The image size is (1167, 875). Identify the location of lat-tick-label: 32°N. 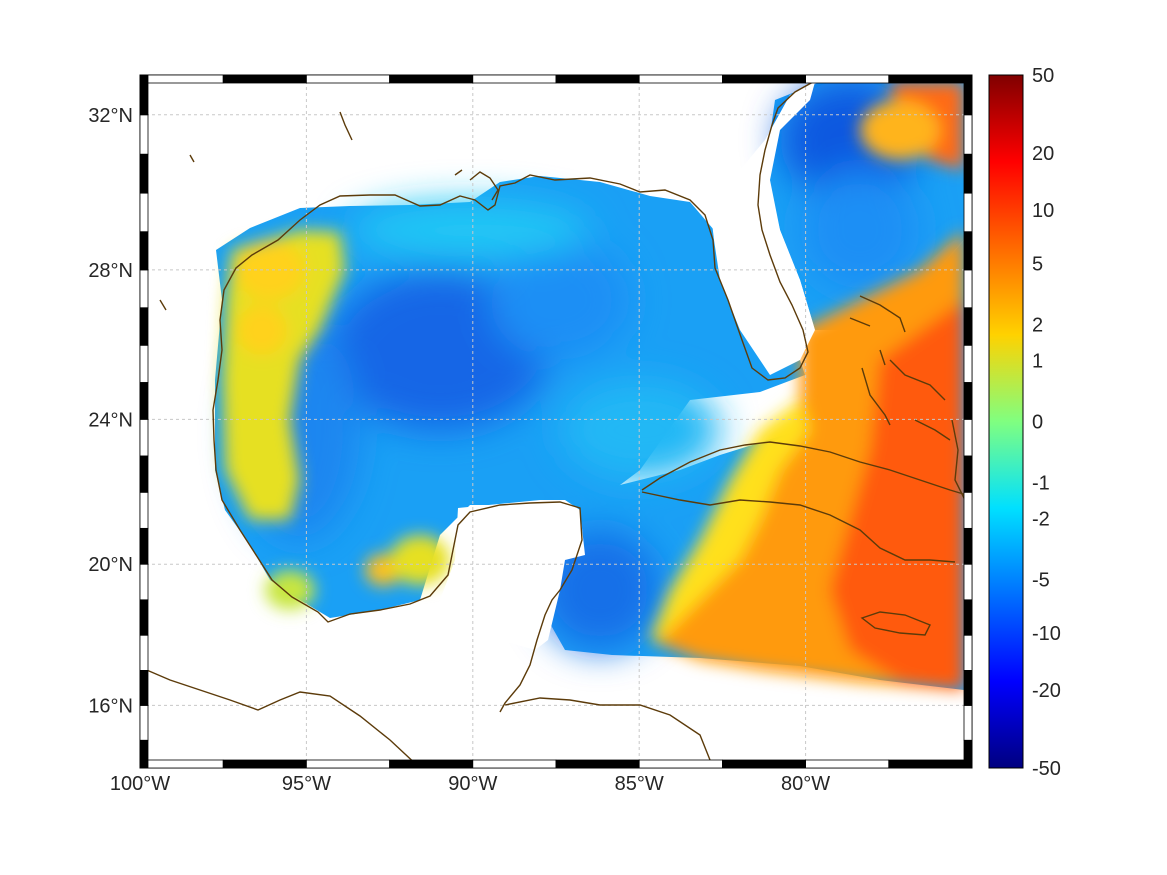
(110, 116).